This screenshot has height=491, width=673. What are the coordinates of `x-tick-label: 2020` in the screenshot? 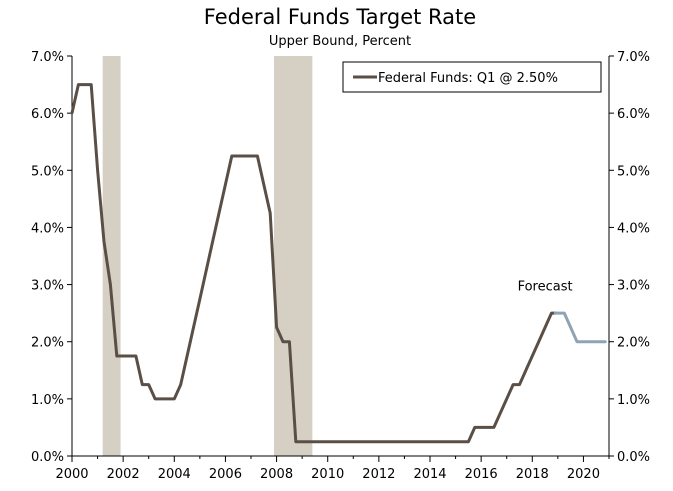 It's located at (583, 474).